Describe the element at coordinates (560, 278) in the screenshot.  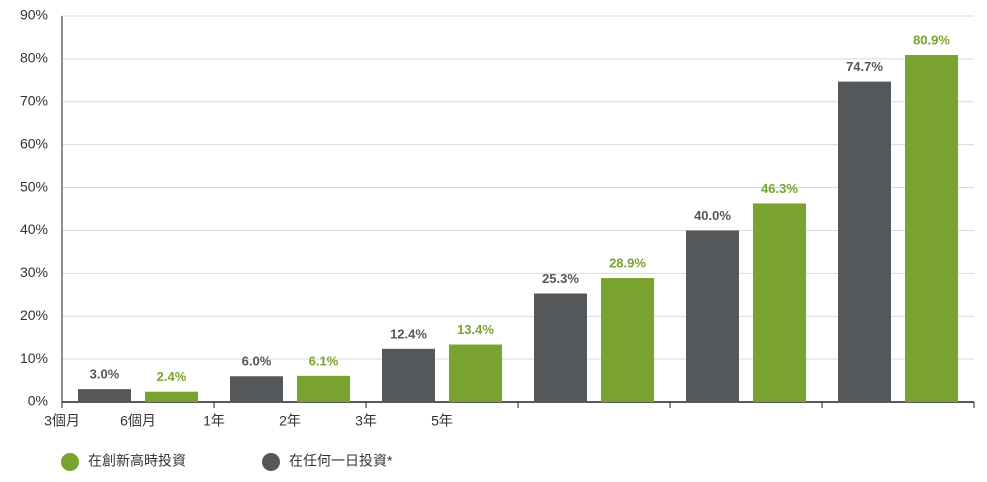
I see `value-label: 25.3%` at that location.